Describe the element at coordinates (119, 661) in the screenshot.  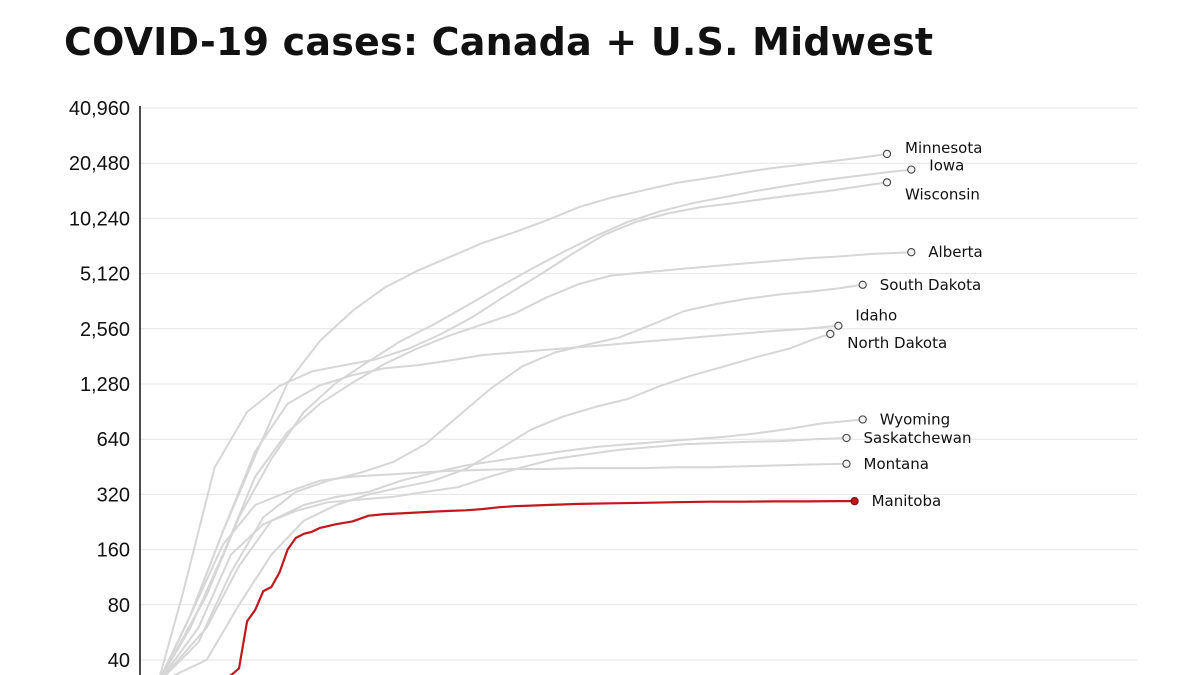
I see `y-tick-label-40: 40` at that location.